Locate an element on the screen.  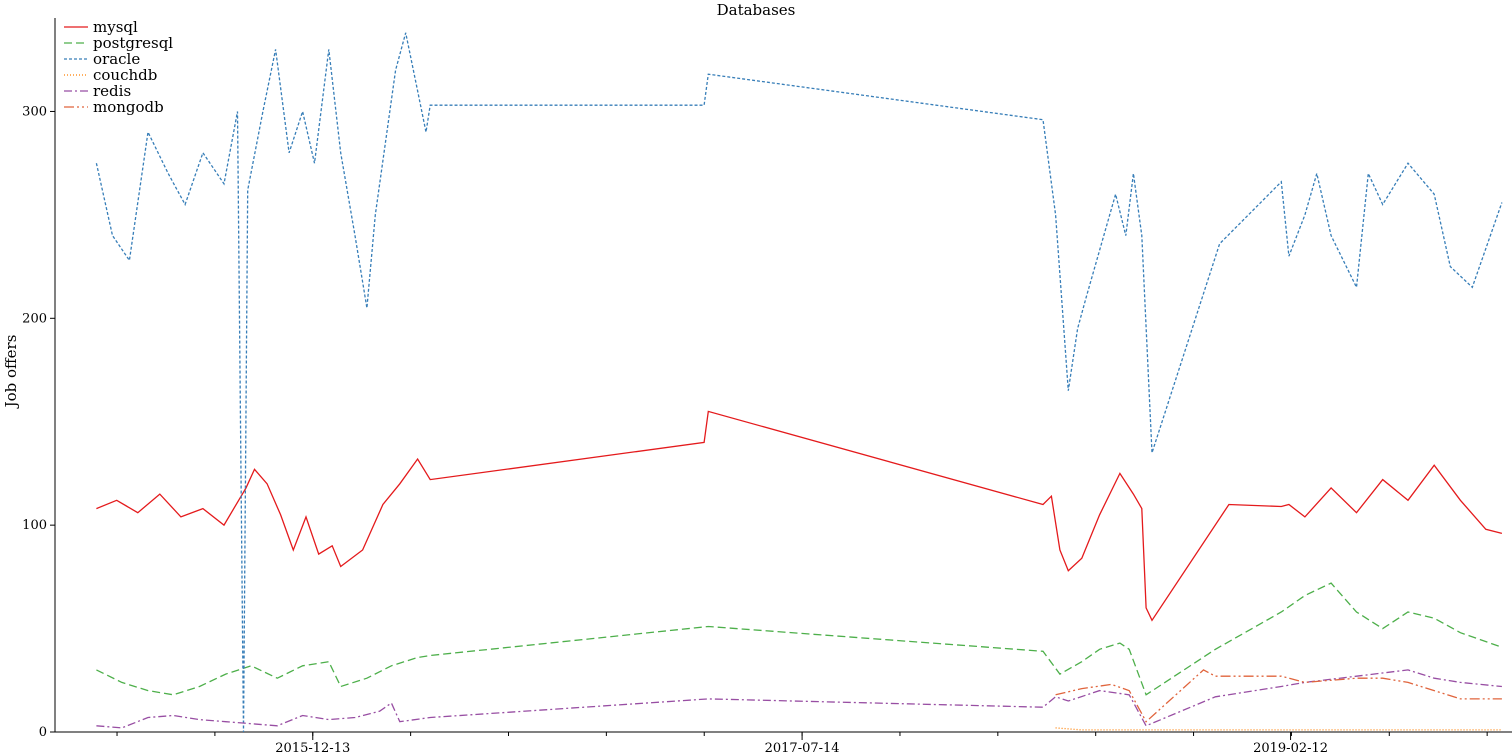
legend-label-oracle: oracle is located at coordinates (116, 59).